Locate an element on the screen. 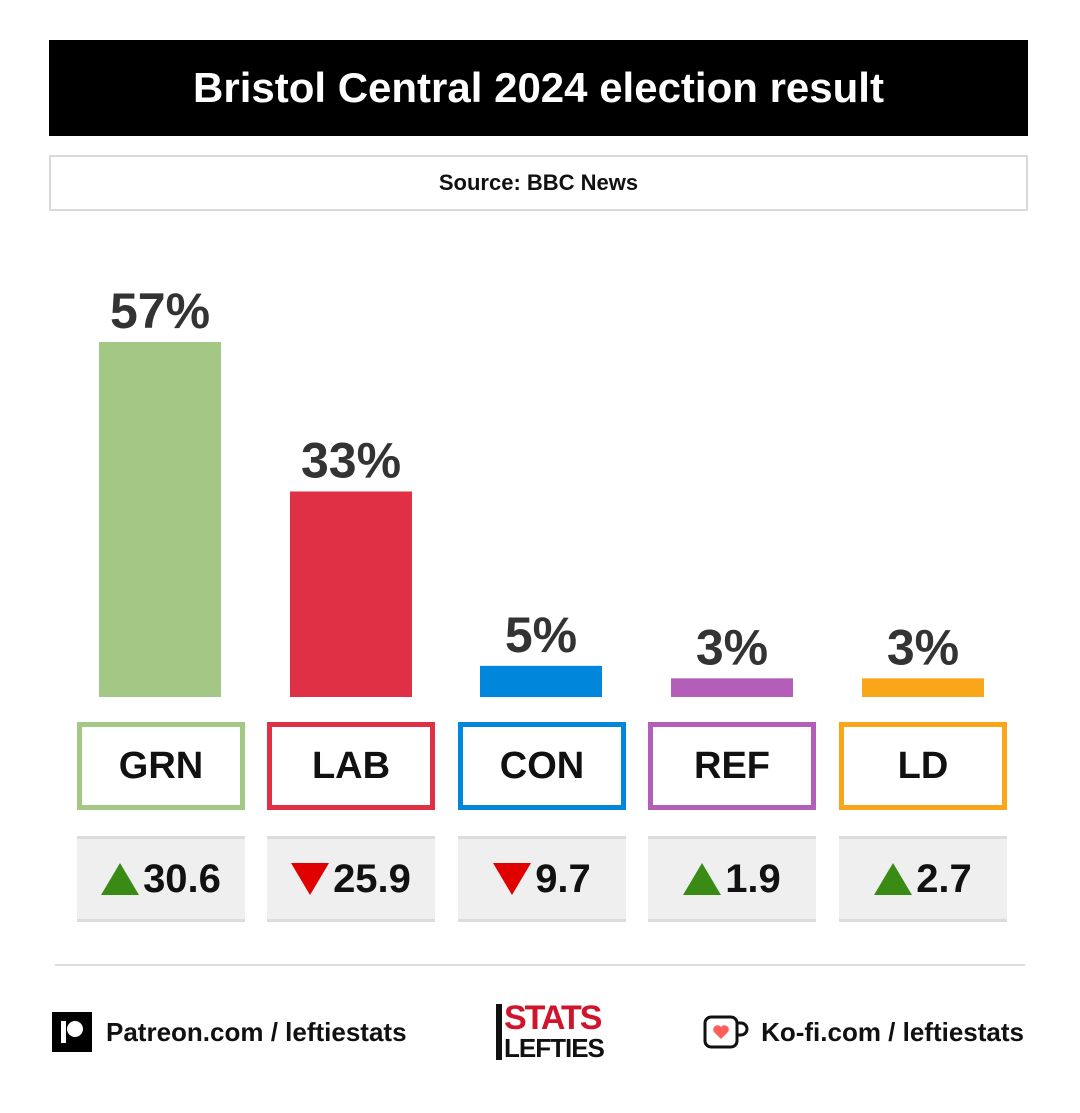 The width and height of the screenshot is (1080, 1113). change-lab: 25.9 is located at coordinates (351, 879).